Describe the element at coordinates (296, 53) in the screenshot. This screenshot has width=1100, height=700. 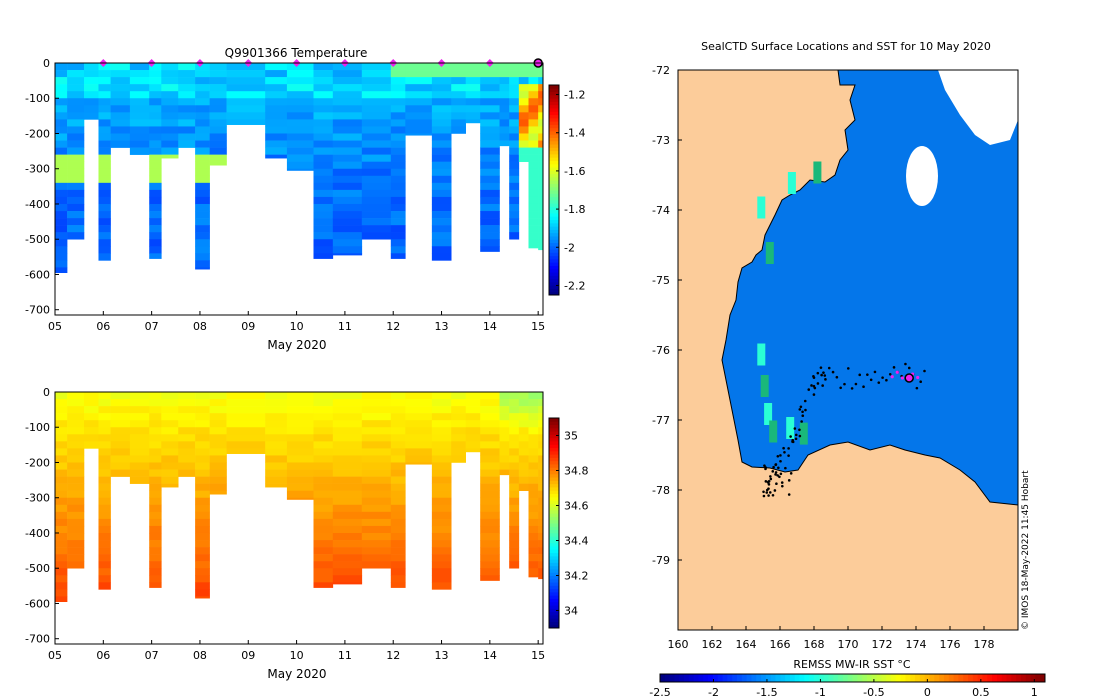
I see `temperature-title: Q9901366 Temperature` at that location.